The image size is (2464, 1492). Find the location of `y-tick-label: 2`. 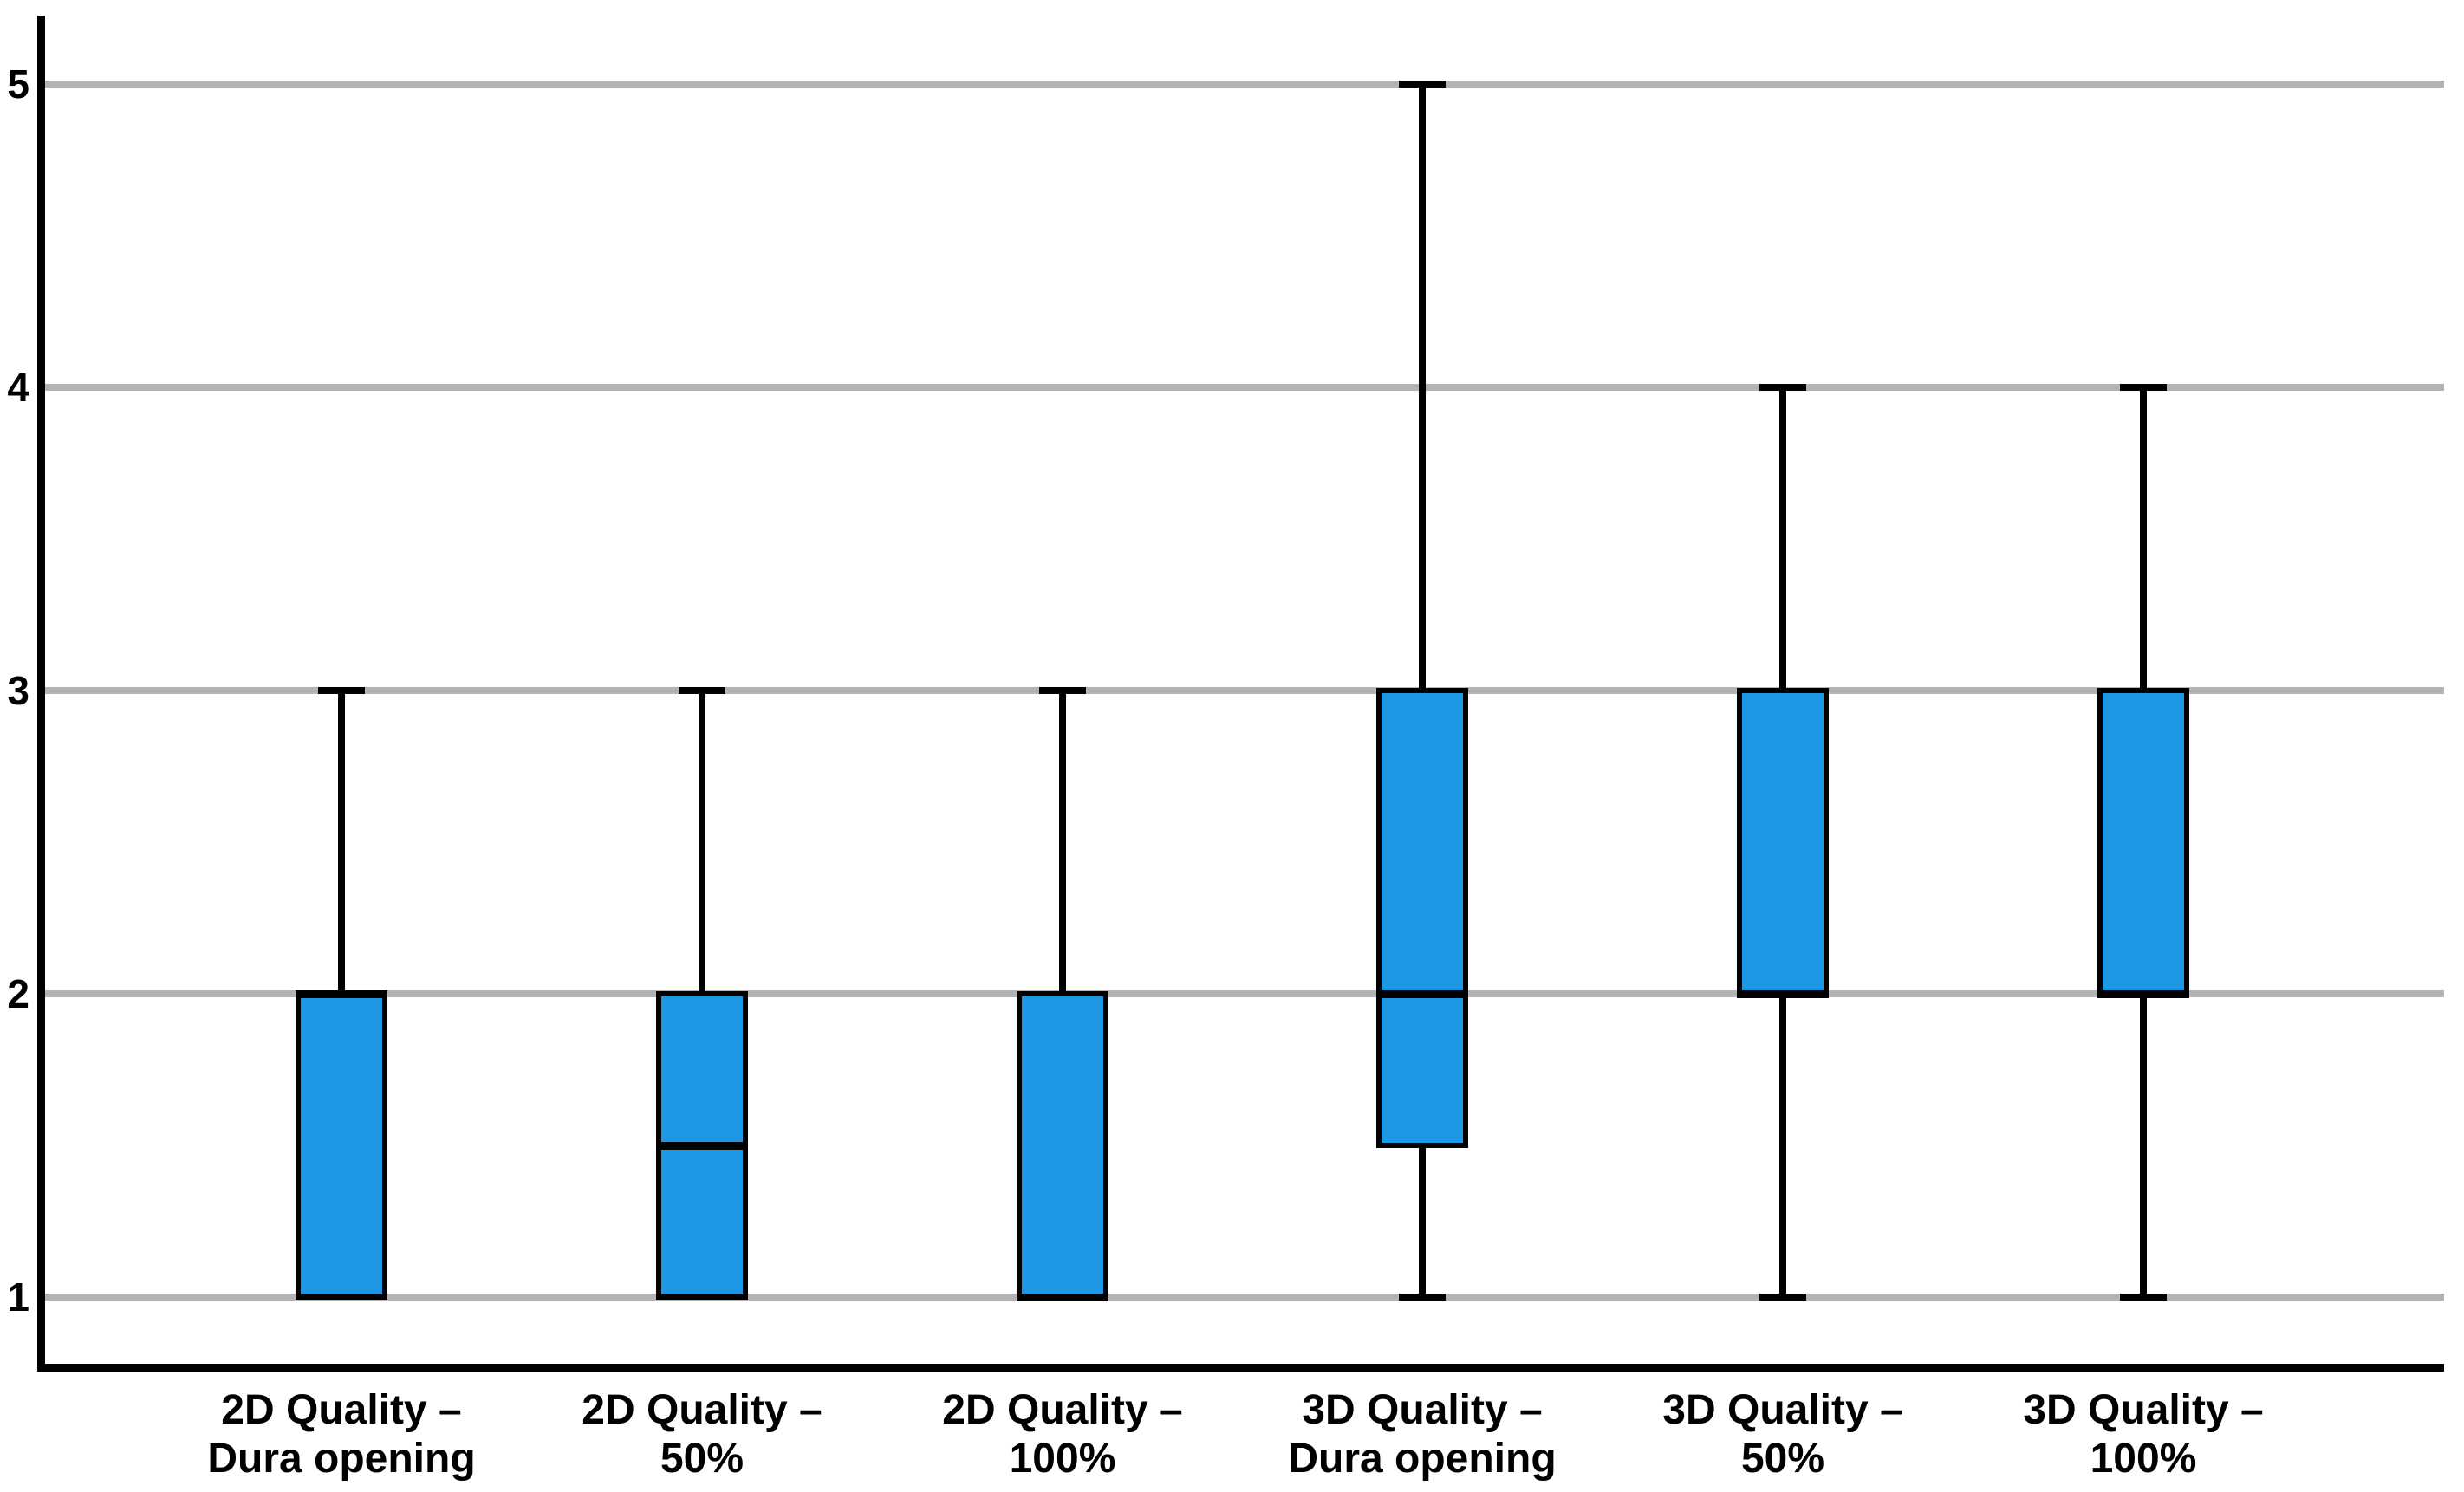

y-tick-label: 2 is located at coordinates (18, 993).